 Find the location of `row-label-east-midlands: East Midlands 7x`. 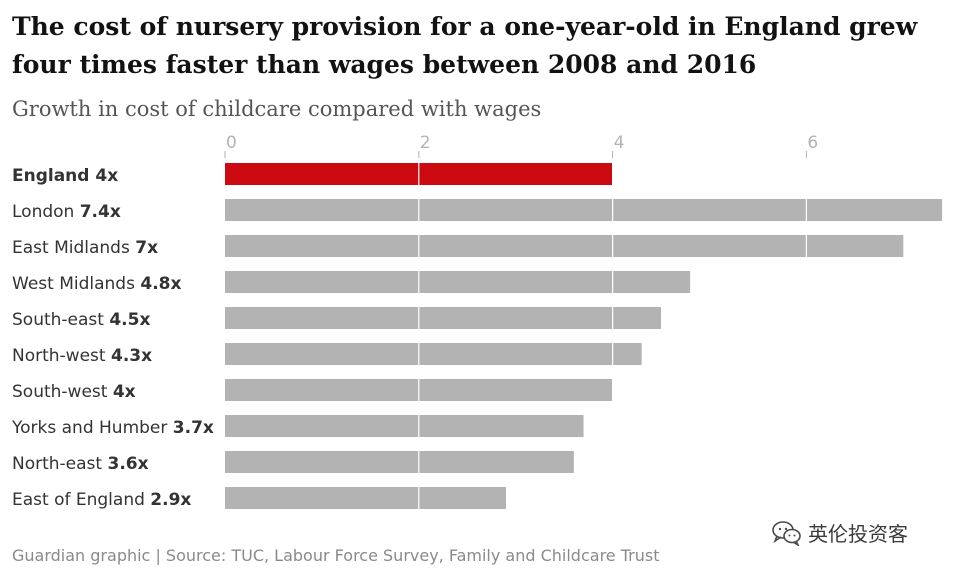

row-label-east-midlands: East Midlands 7x is located at coordinates (85, 248).